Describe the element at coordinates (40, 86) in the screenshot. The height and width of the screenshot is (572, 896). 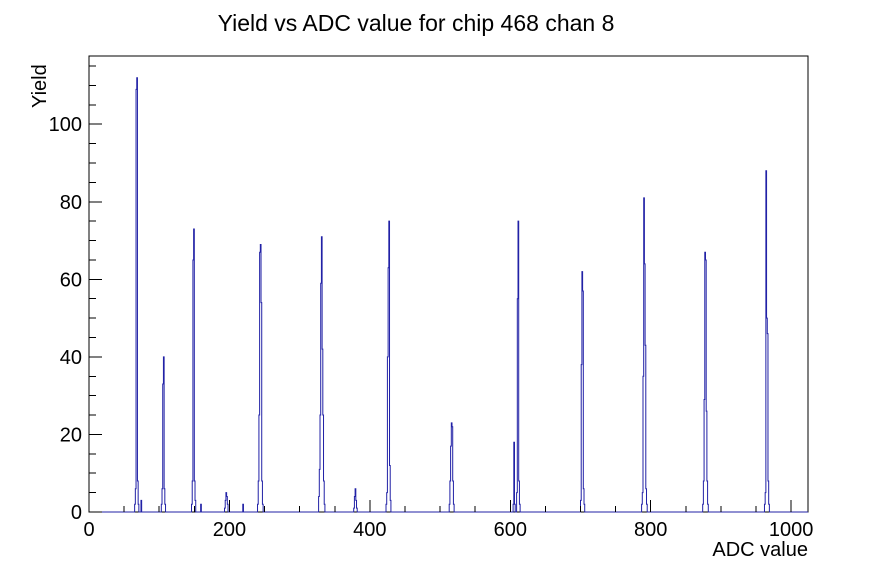
I see `y-axis-title: Yield` at that location.